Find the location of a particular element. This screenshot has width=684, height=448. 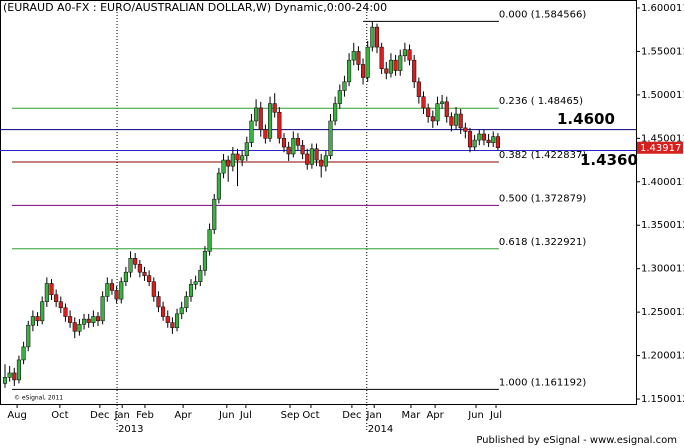

year-label: 2013 is located at coordinates (130, 429).